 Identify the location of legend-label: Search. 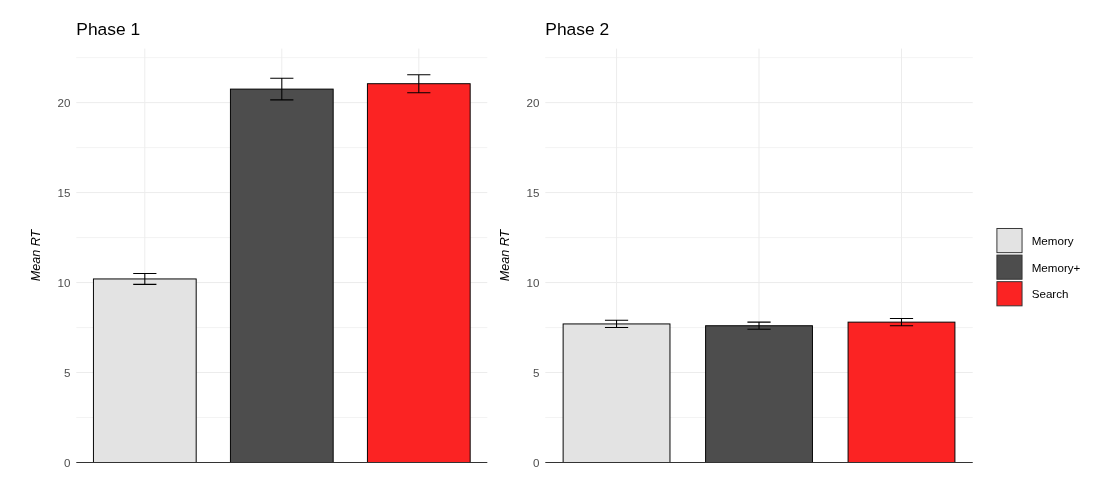
(1050, 294).